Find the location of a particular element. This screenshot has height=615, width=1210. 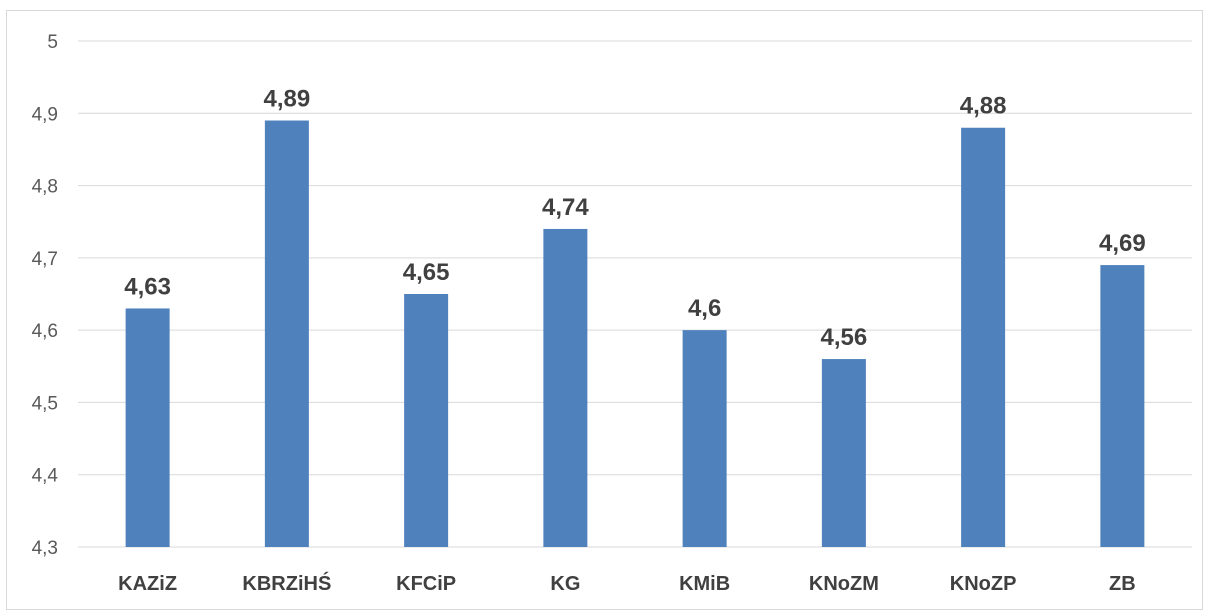

category-label: KNoZP is located at coordinates (983, 584).